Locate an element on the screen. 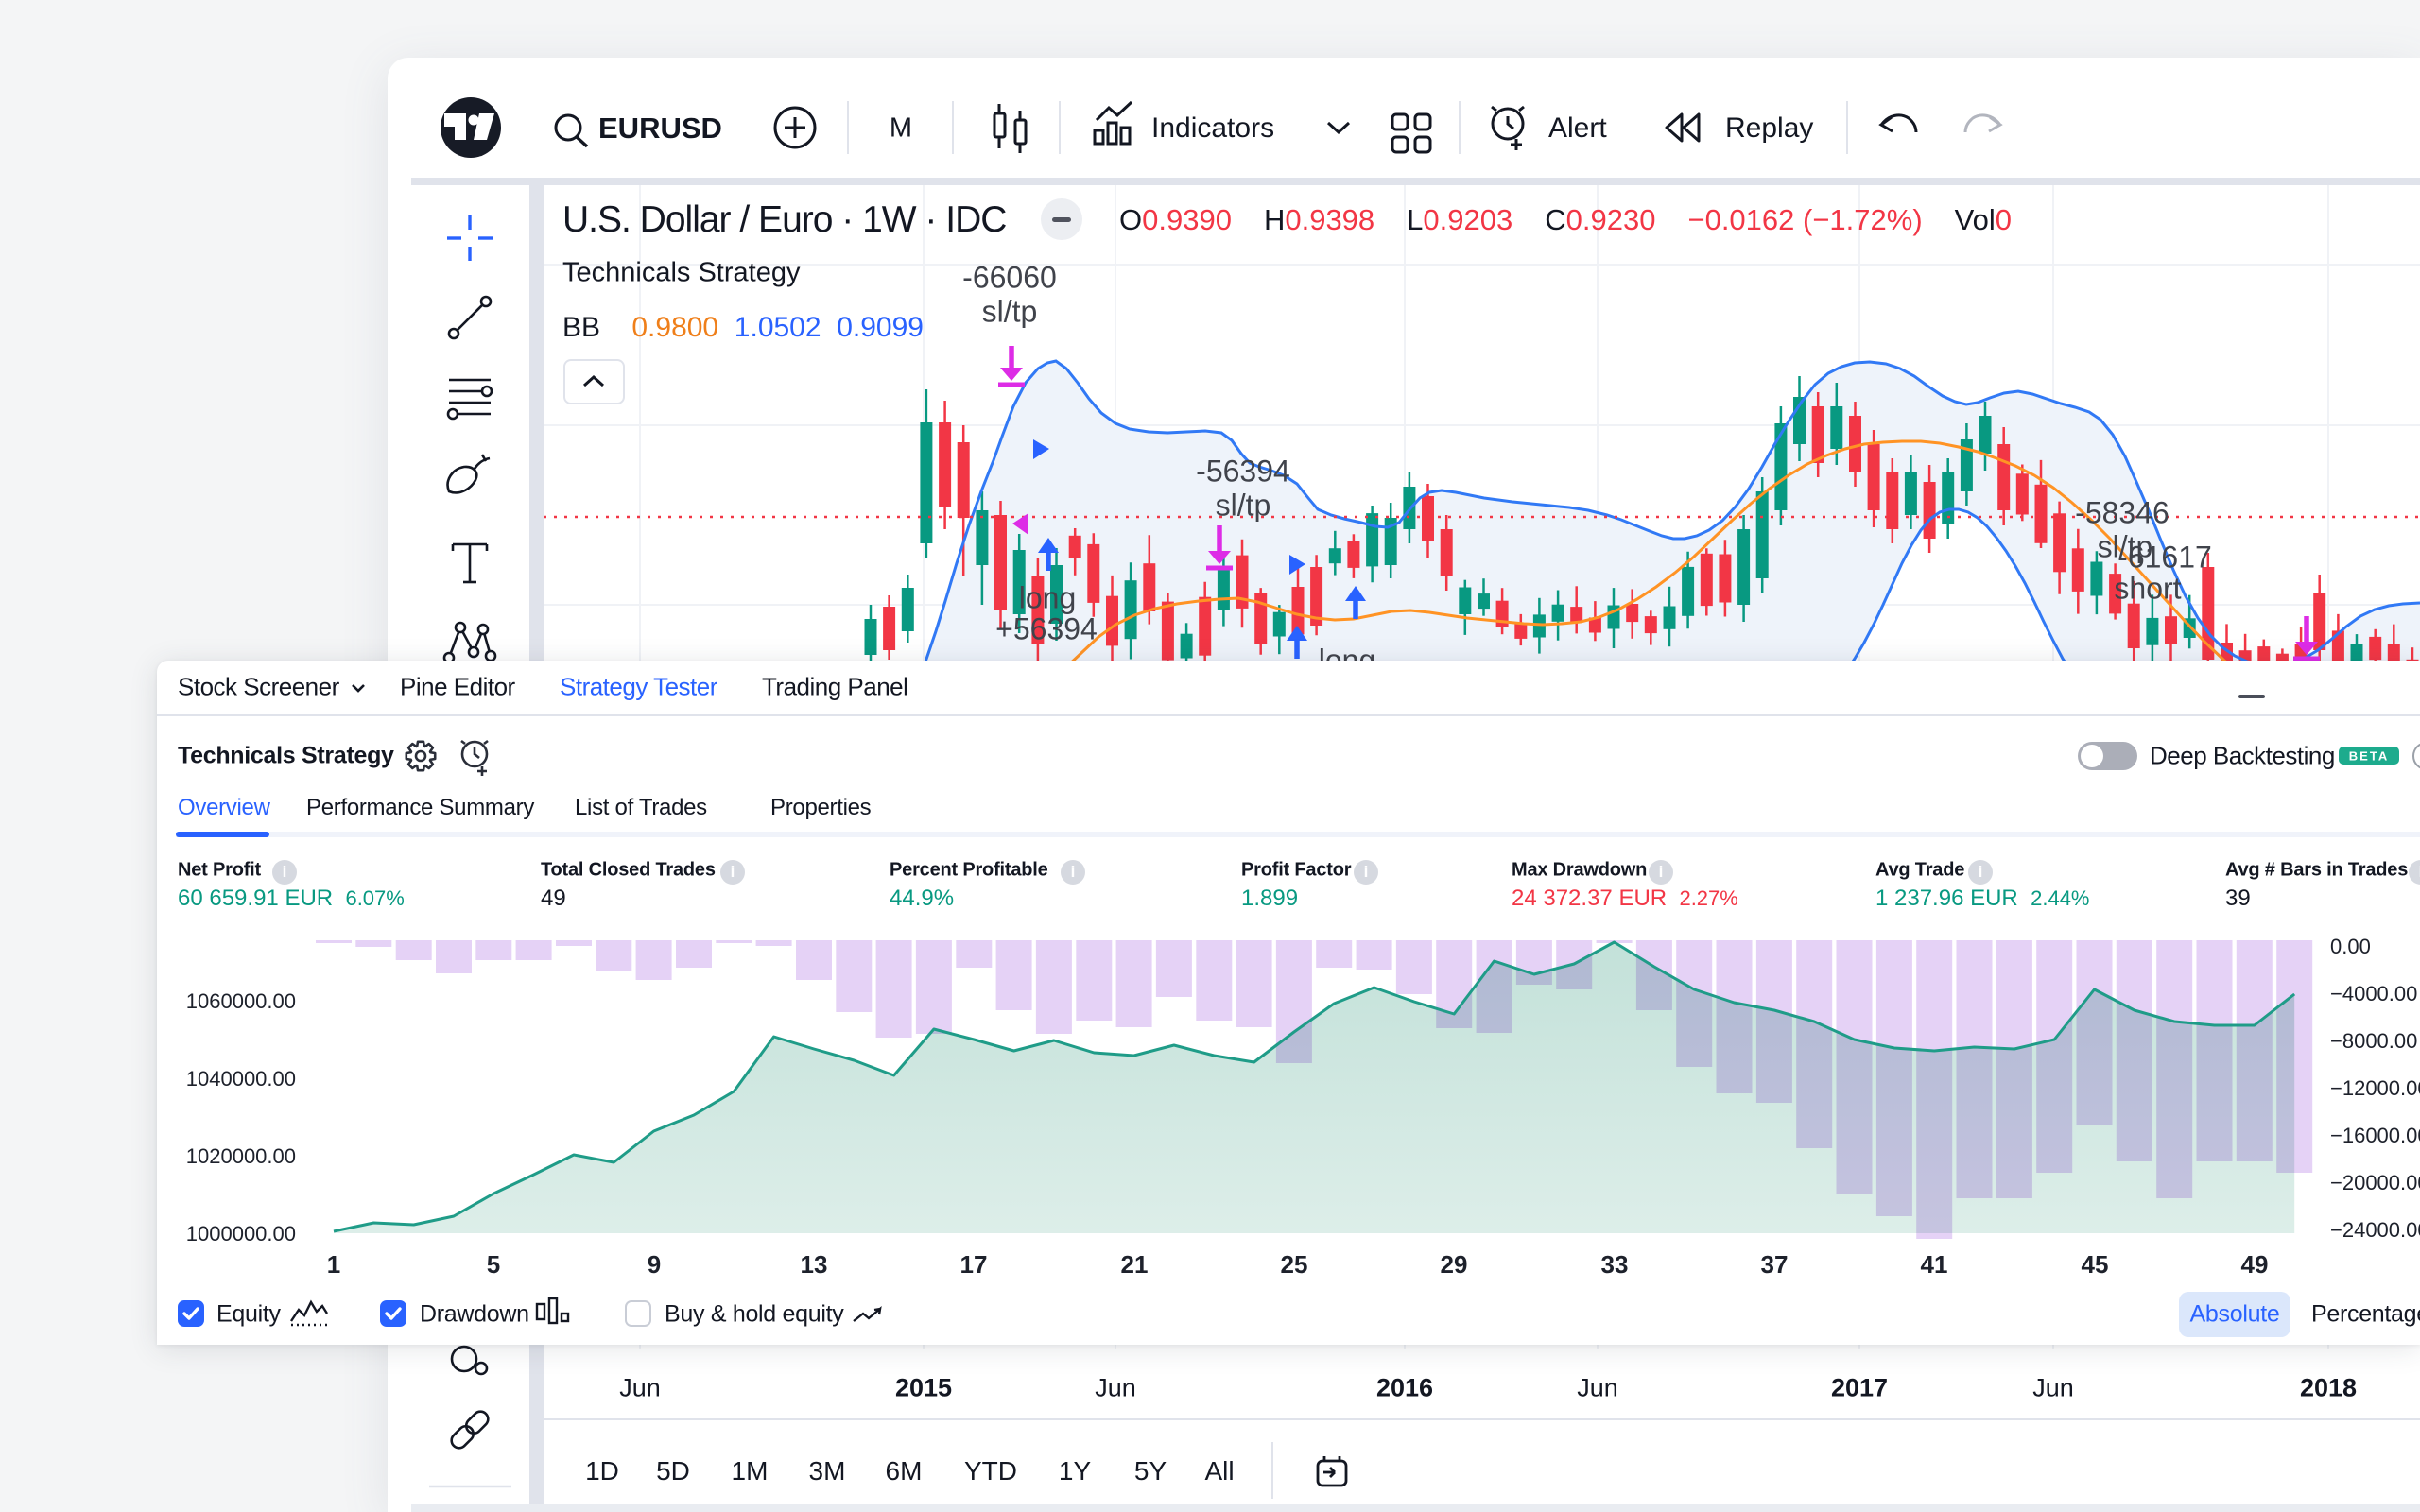  svg-text: -58346 is located at coordinates (2122, 512).